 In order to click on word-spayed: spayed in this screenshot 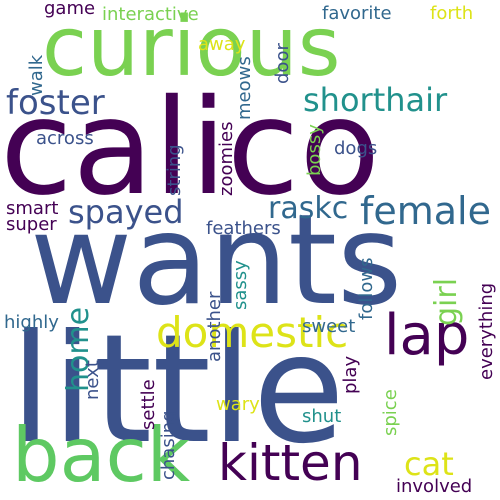, I will do `click(126, 212)`.